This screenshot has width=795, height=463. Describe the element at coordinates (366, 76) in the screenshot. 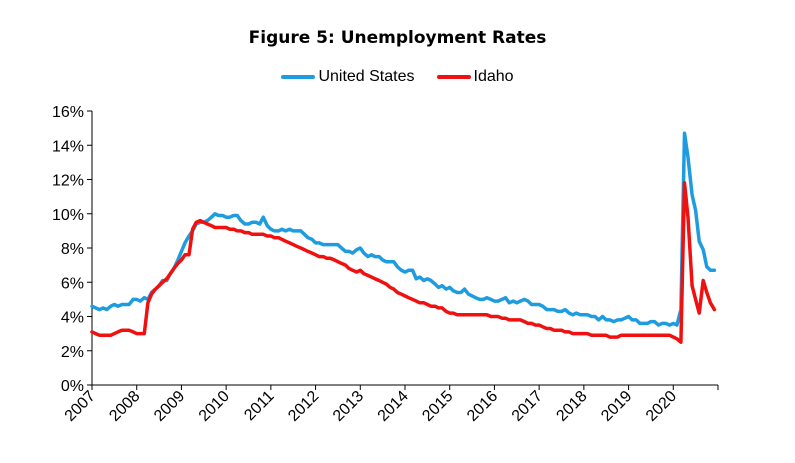

I see `legend-label-united-states: United States` at that location.